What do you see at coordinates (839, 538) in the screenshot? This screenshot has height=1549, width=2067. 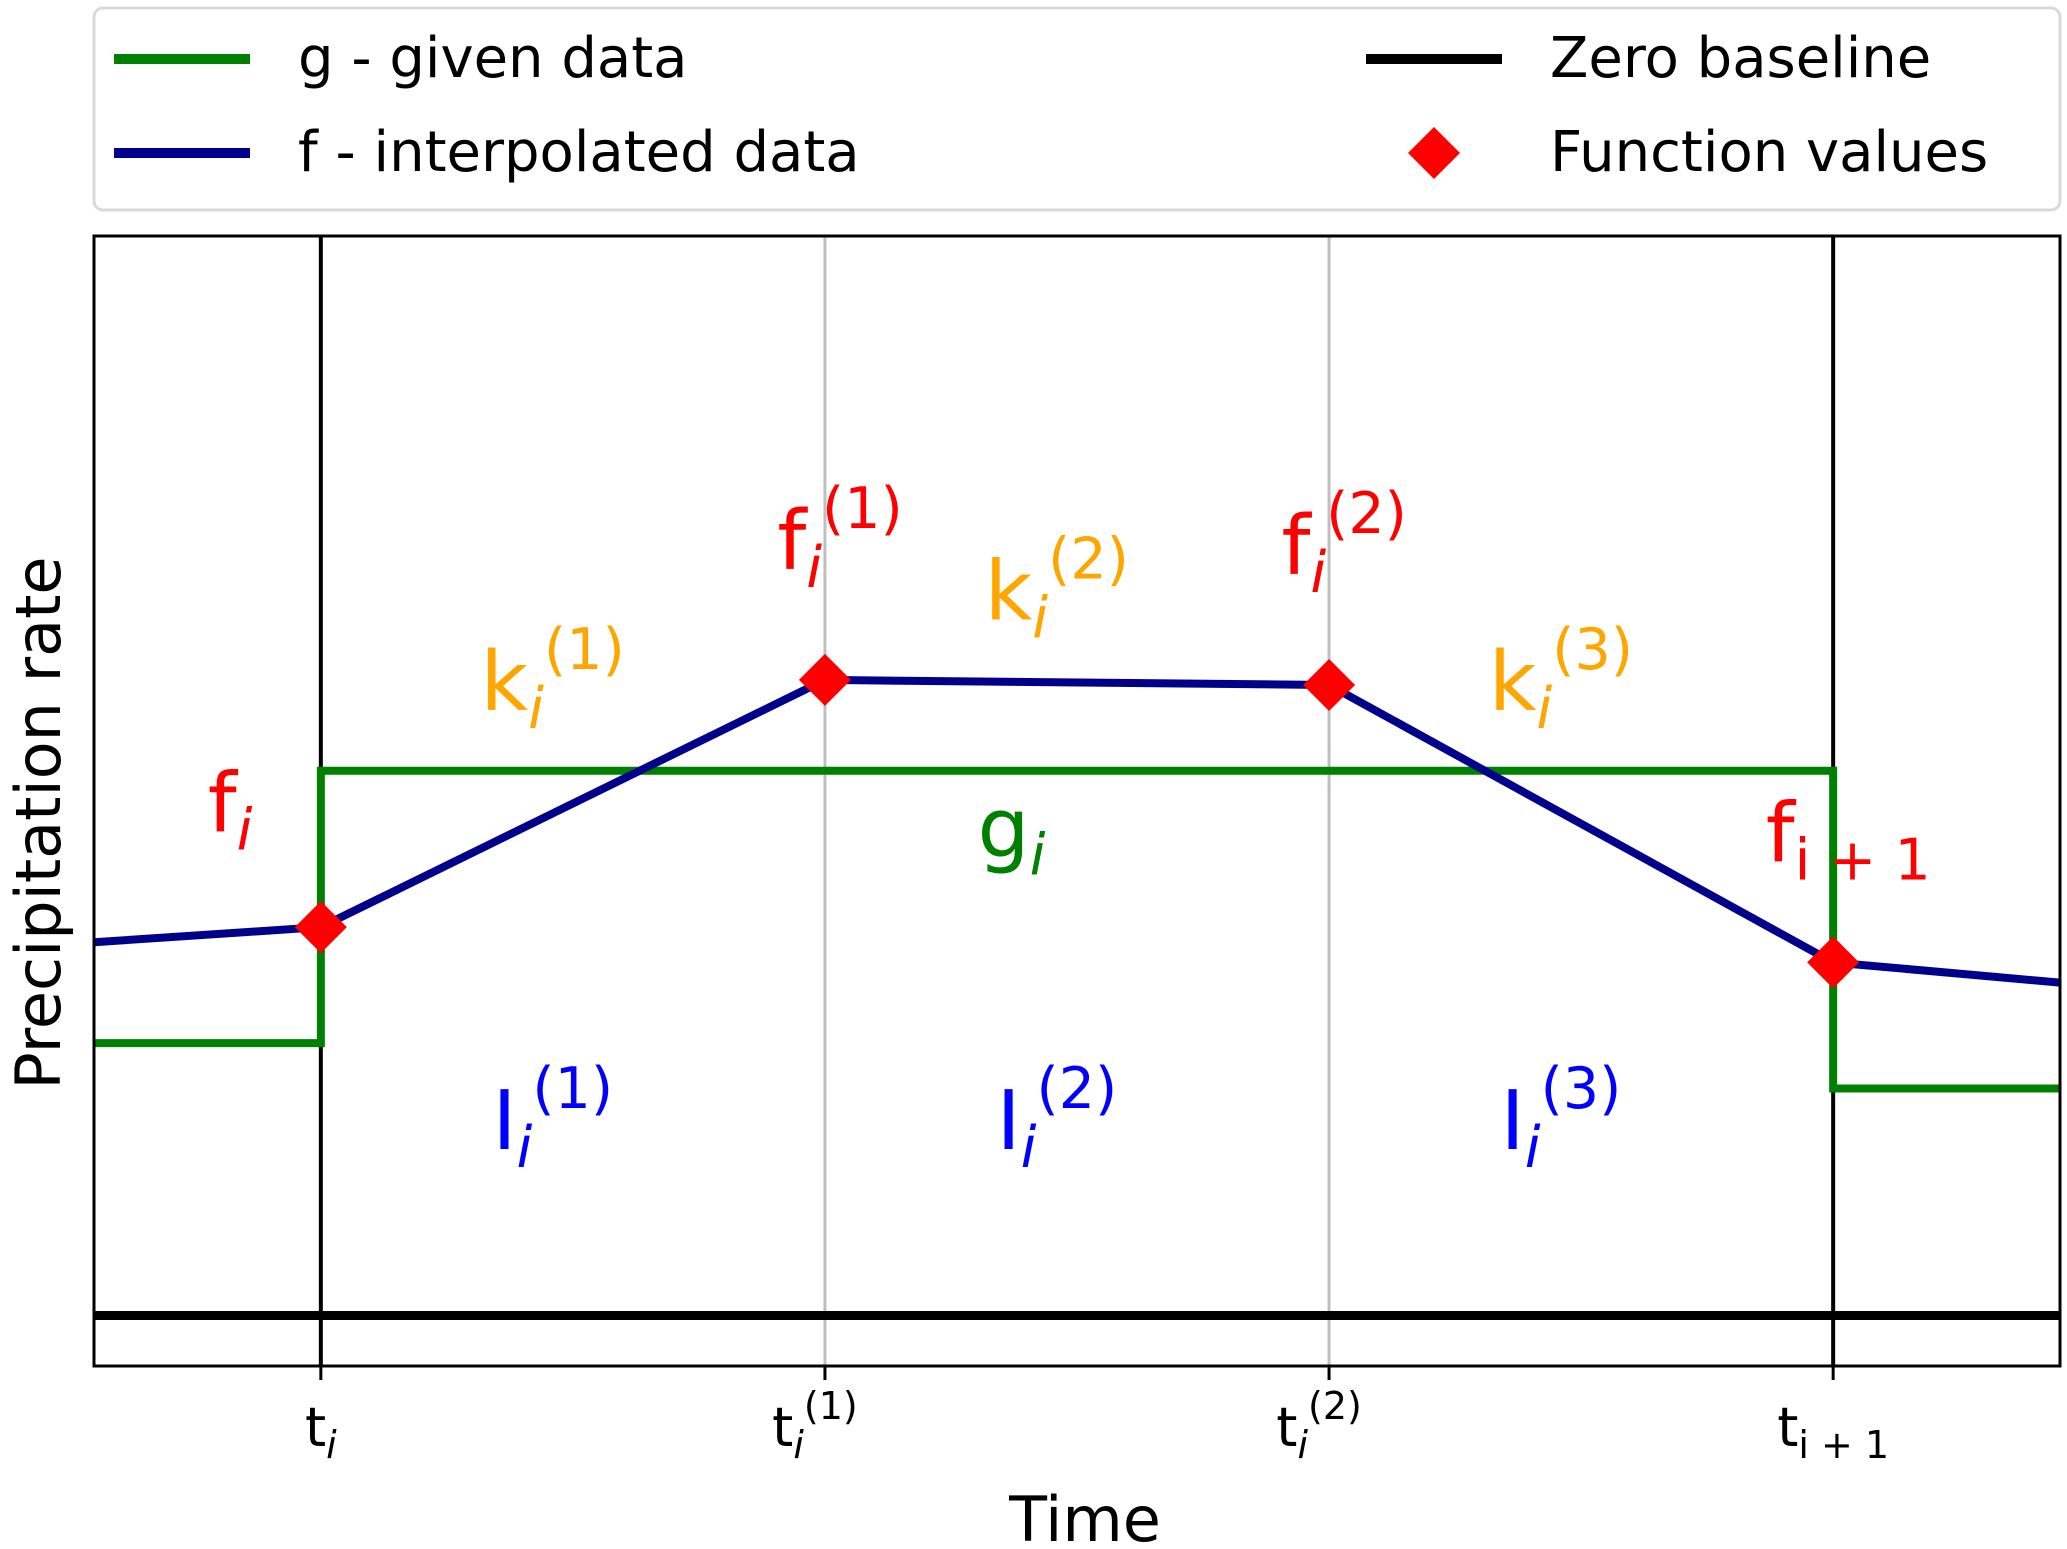 I see `annotation-f: fi(1)` at bounding box center [839, 538].